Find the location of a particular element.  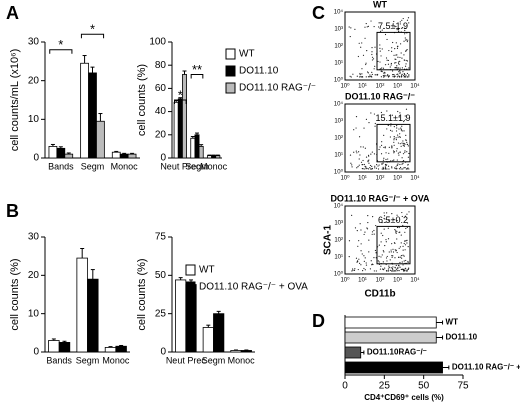

x-tick-label: 25 is located at coordinates (385, 386).